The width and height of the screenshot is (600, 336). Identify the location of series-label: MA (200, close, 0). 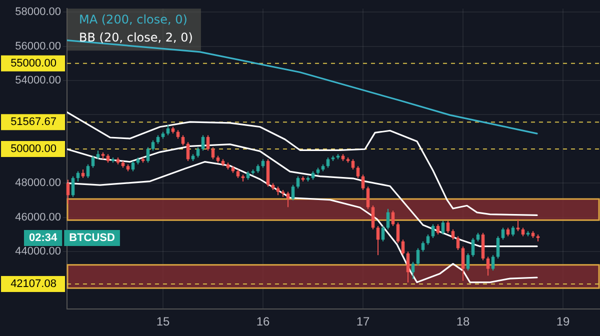
(133, 19).